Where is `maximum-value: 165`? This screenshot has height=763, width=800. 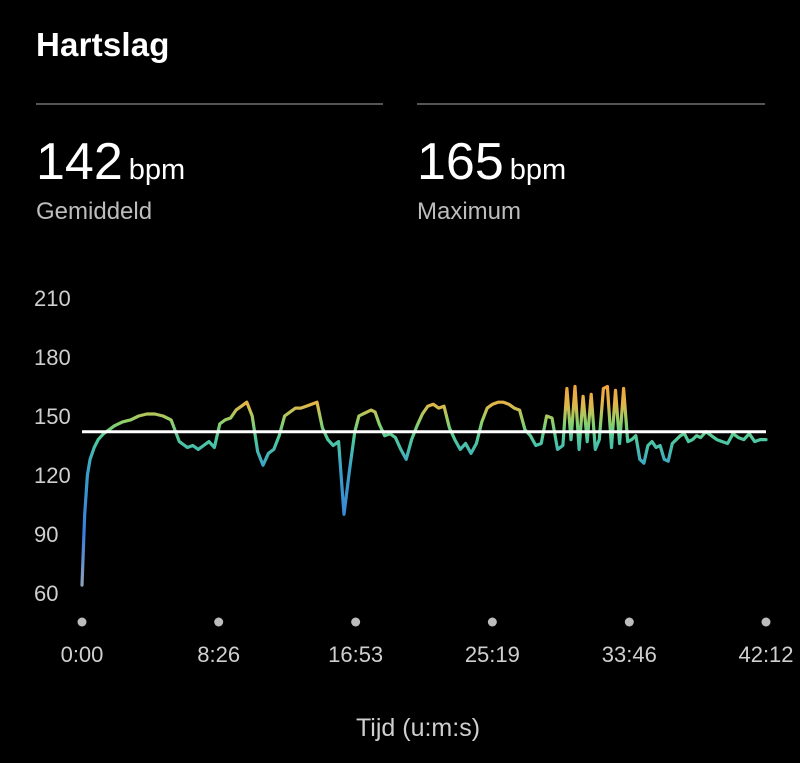 maximum-value: 165 is located at coordinates (460, 162).